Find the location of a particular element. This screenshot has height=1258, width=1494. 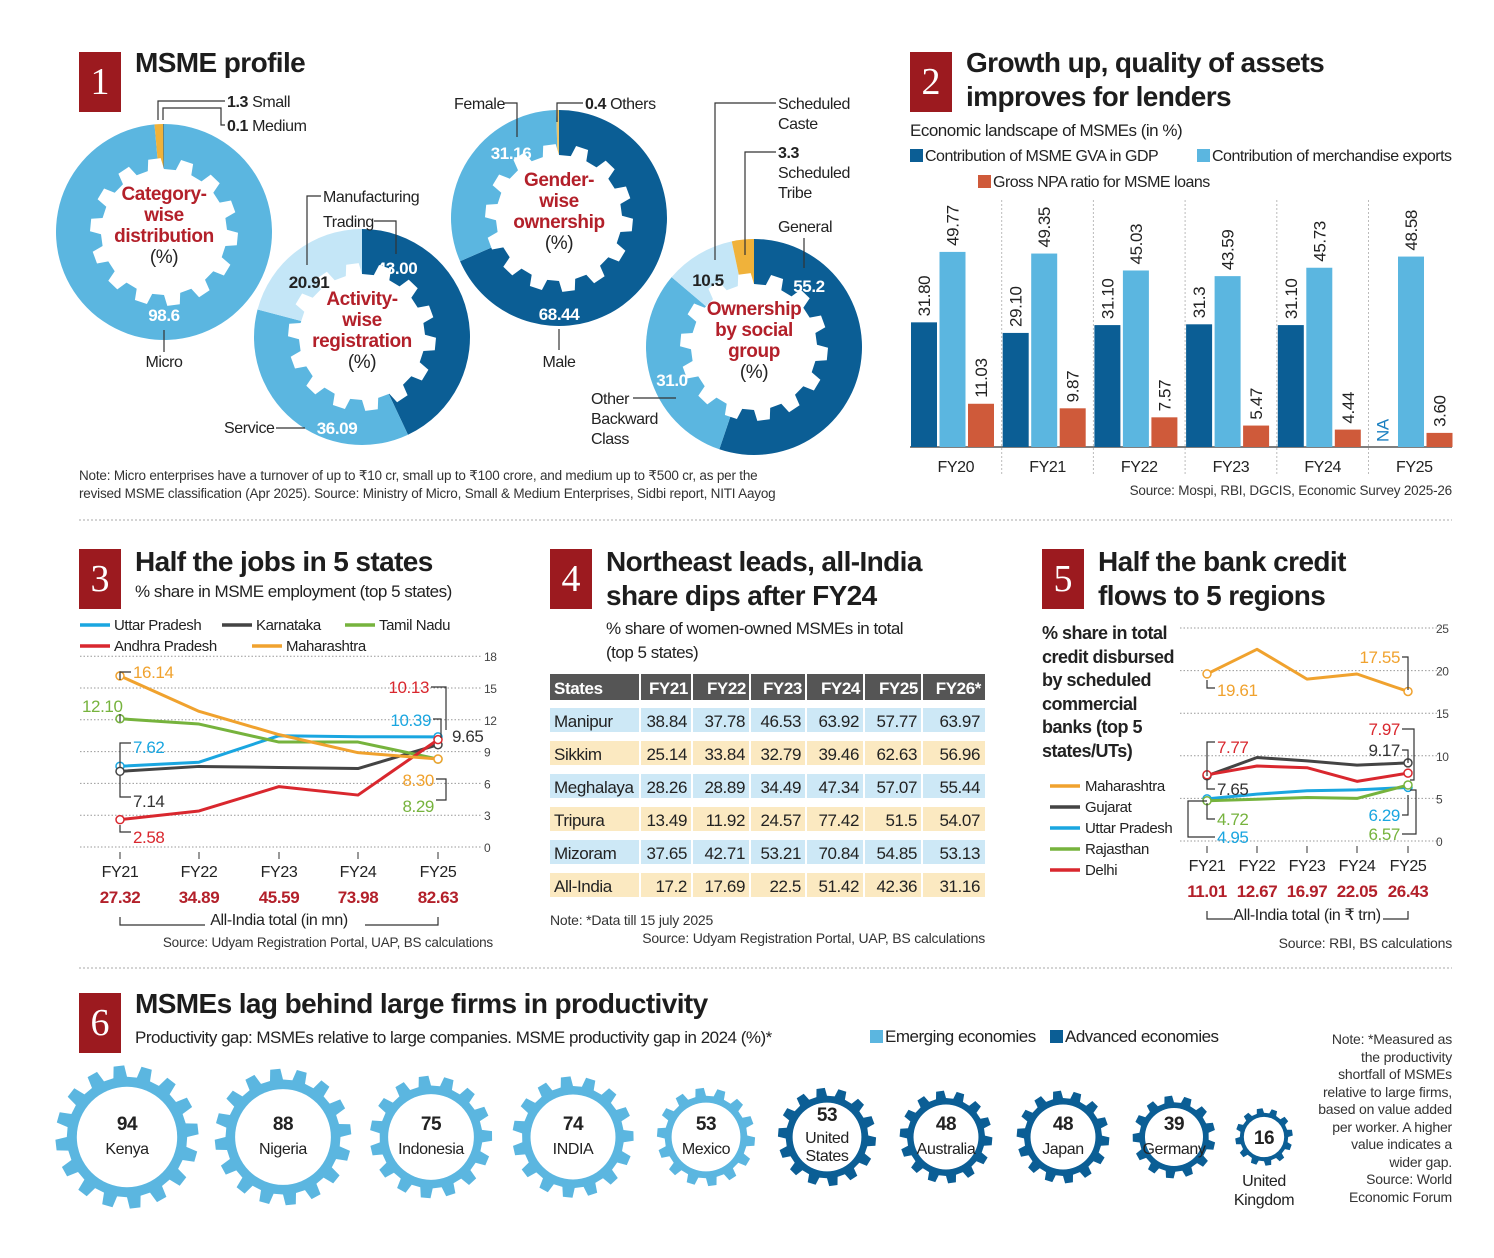

label: Service is located at coordinates (249, 428).